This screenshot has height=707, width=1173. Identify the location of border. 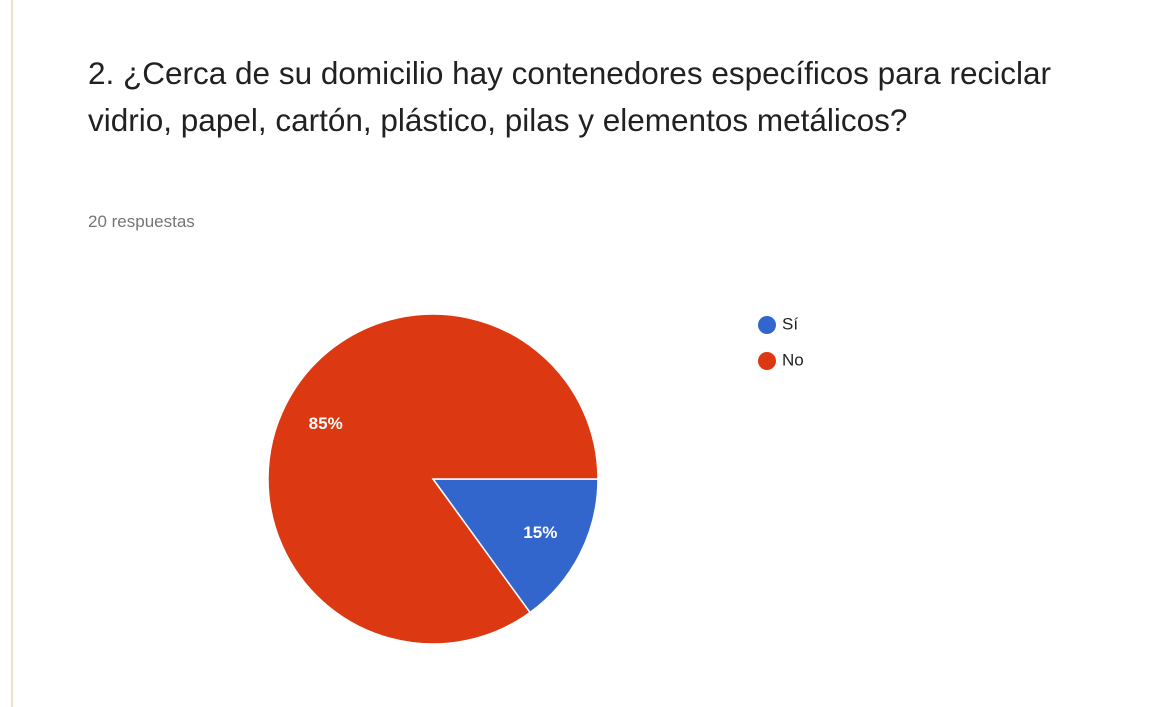
(12, 353).